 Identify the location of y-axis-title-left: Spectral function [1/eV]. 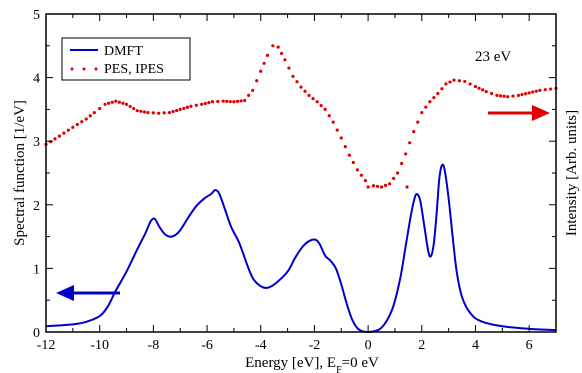
(20, 173).